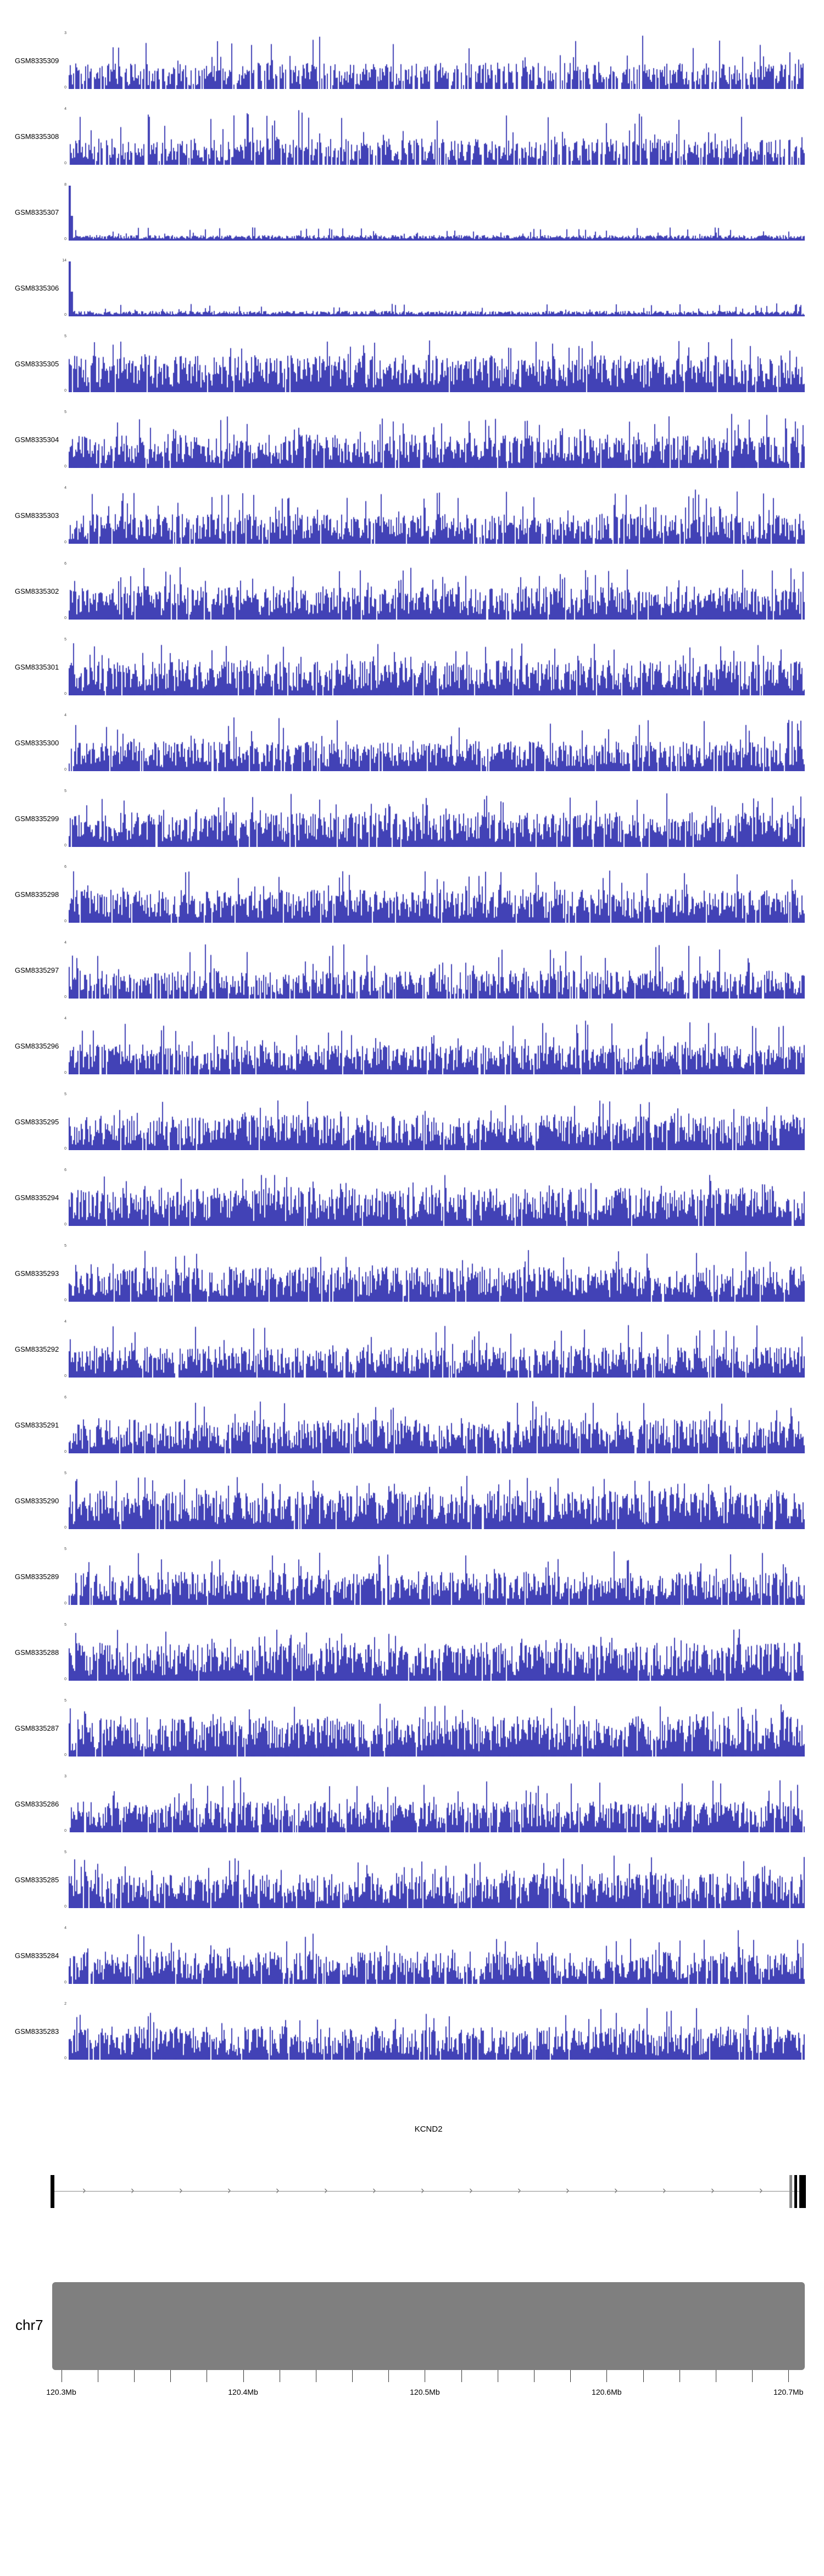  Describe the element at coordinates (412, 1353) in the screenshot. I see `signal-track-gsm8335292: GSM8335292 4 0` at that location.